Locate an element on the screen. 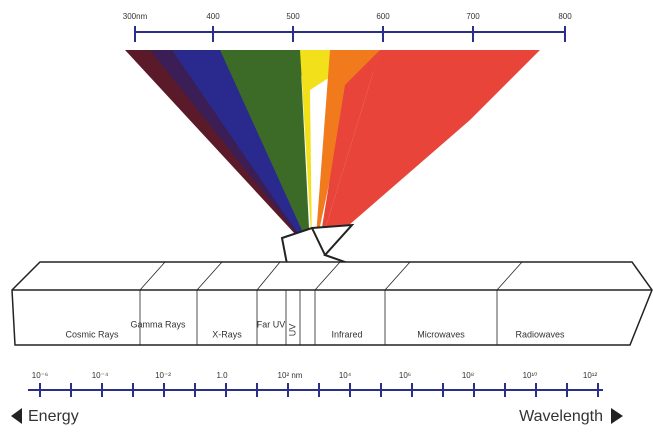 The image size is (653, 432). bottom-scale is located at coordinates (315, 390).